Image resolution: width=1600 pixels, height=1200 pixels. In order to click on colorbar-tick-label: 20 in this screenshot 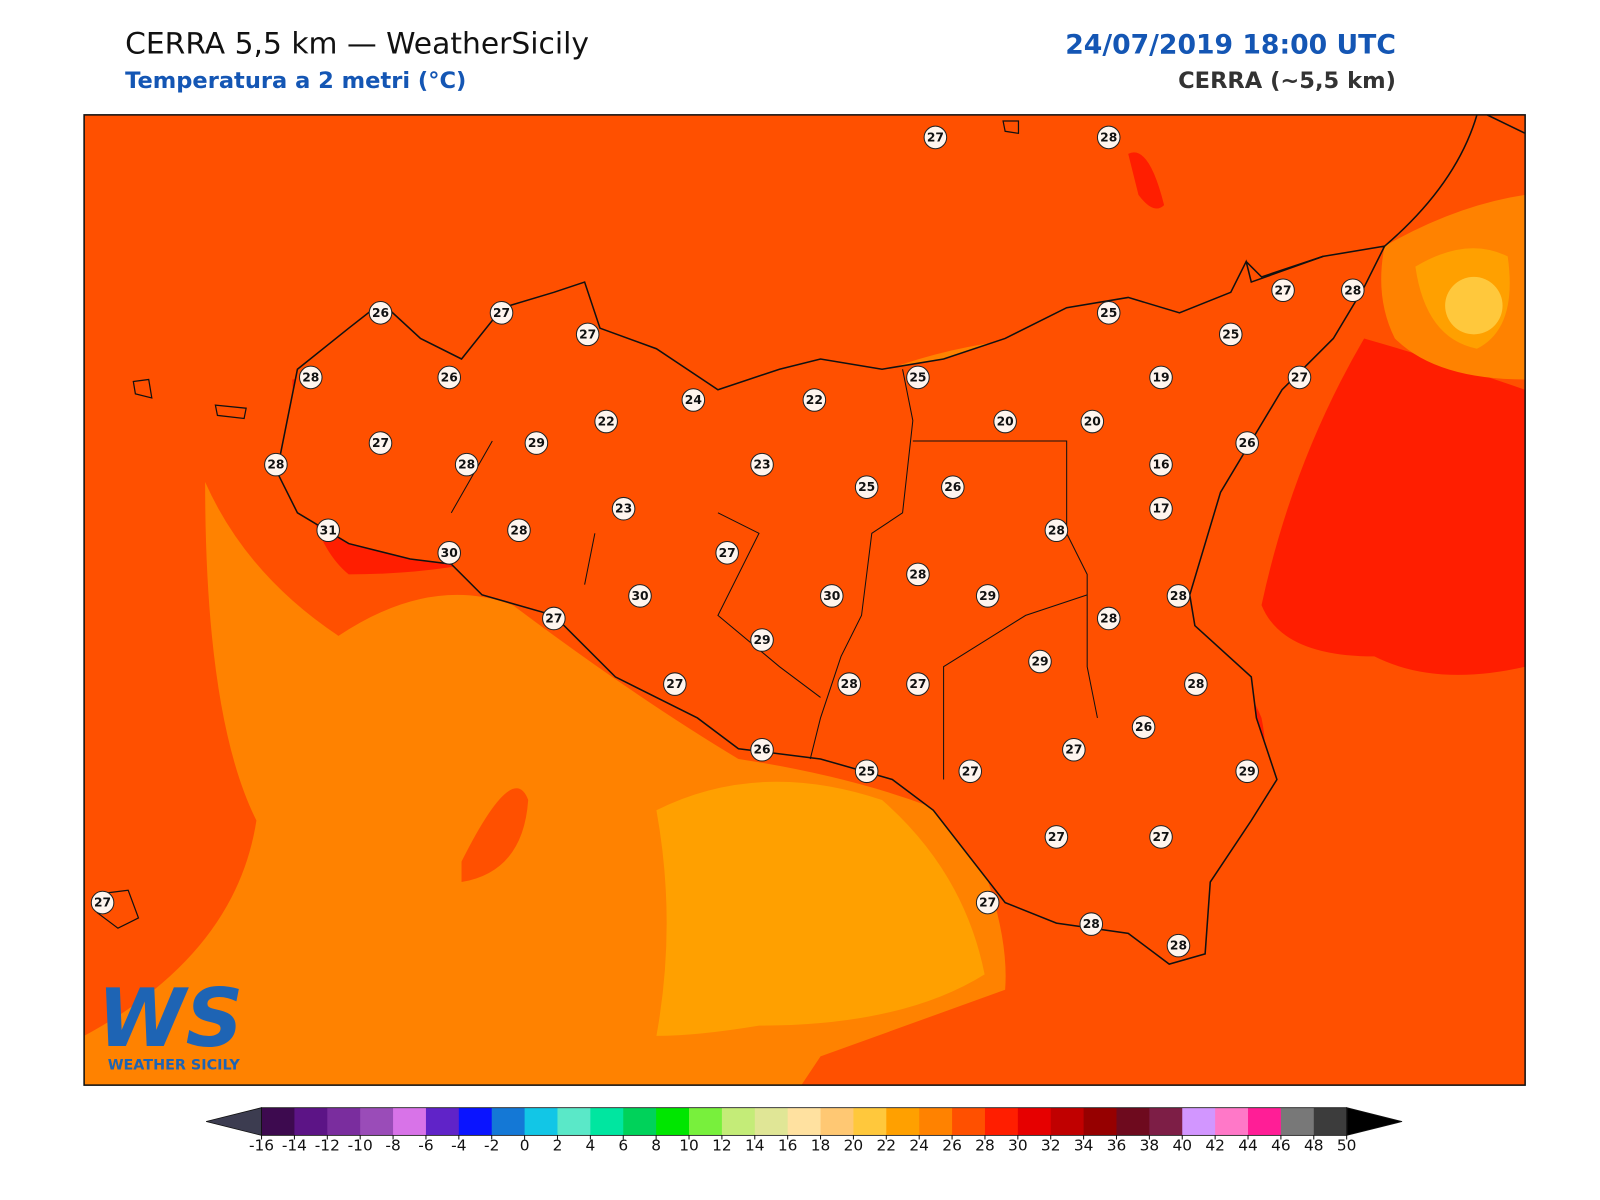, I will do `click(854, 1146)`.